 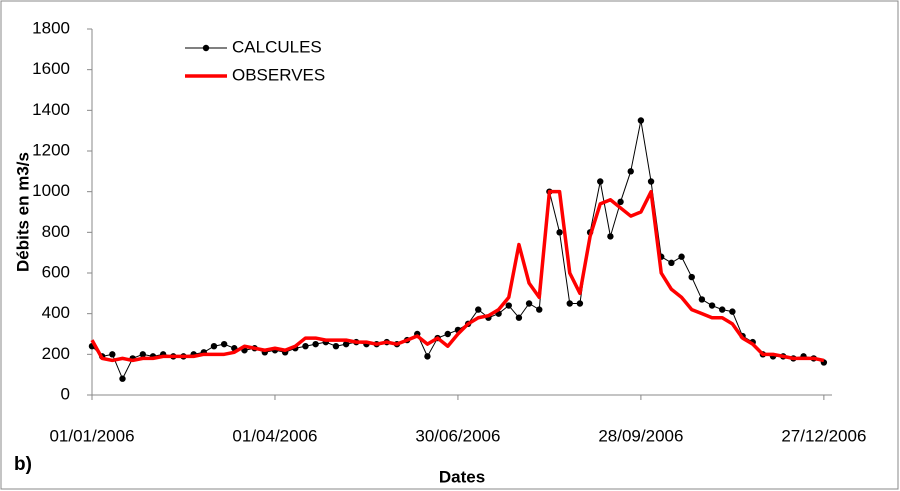 I want to click on legend-label: CALCULES, so click(x=277, y=46).